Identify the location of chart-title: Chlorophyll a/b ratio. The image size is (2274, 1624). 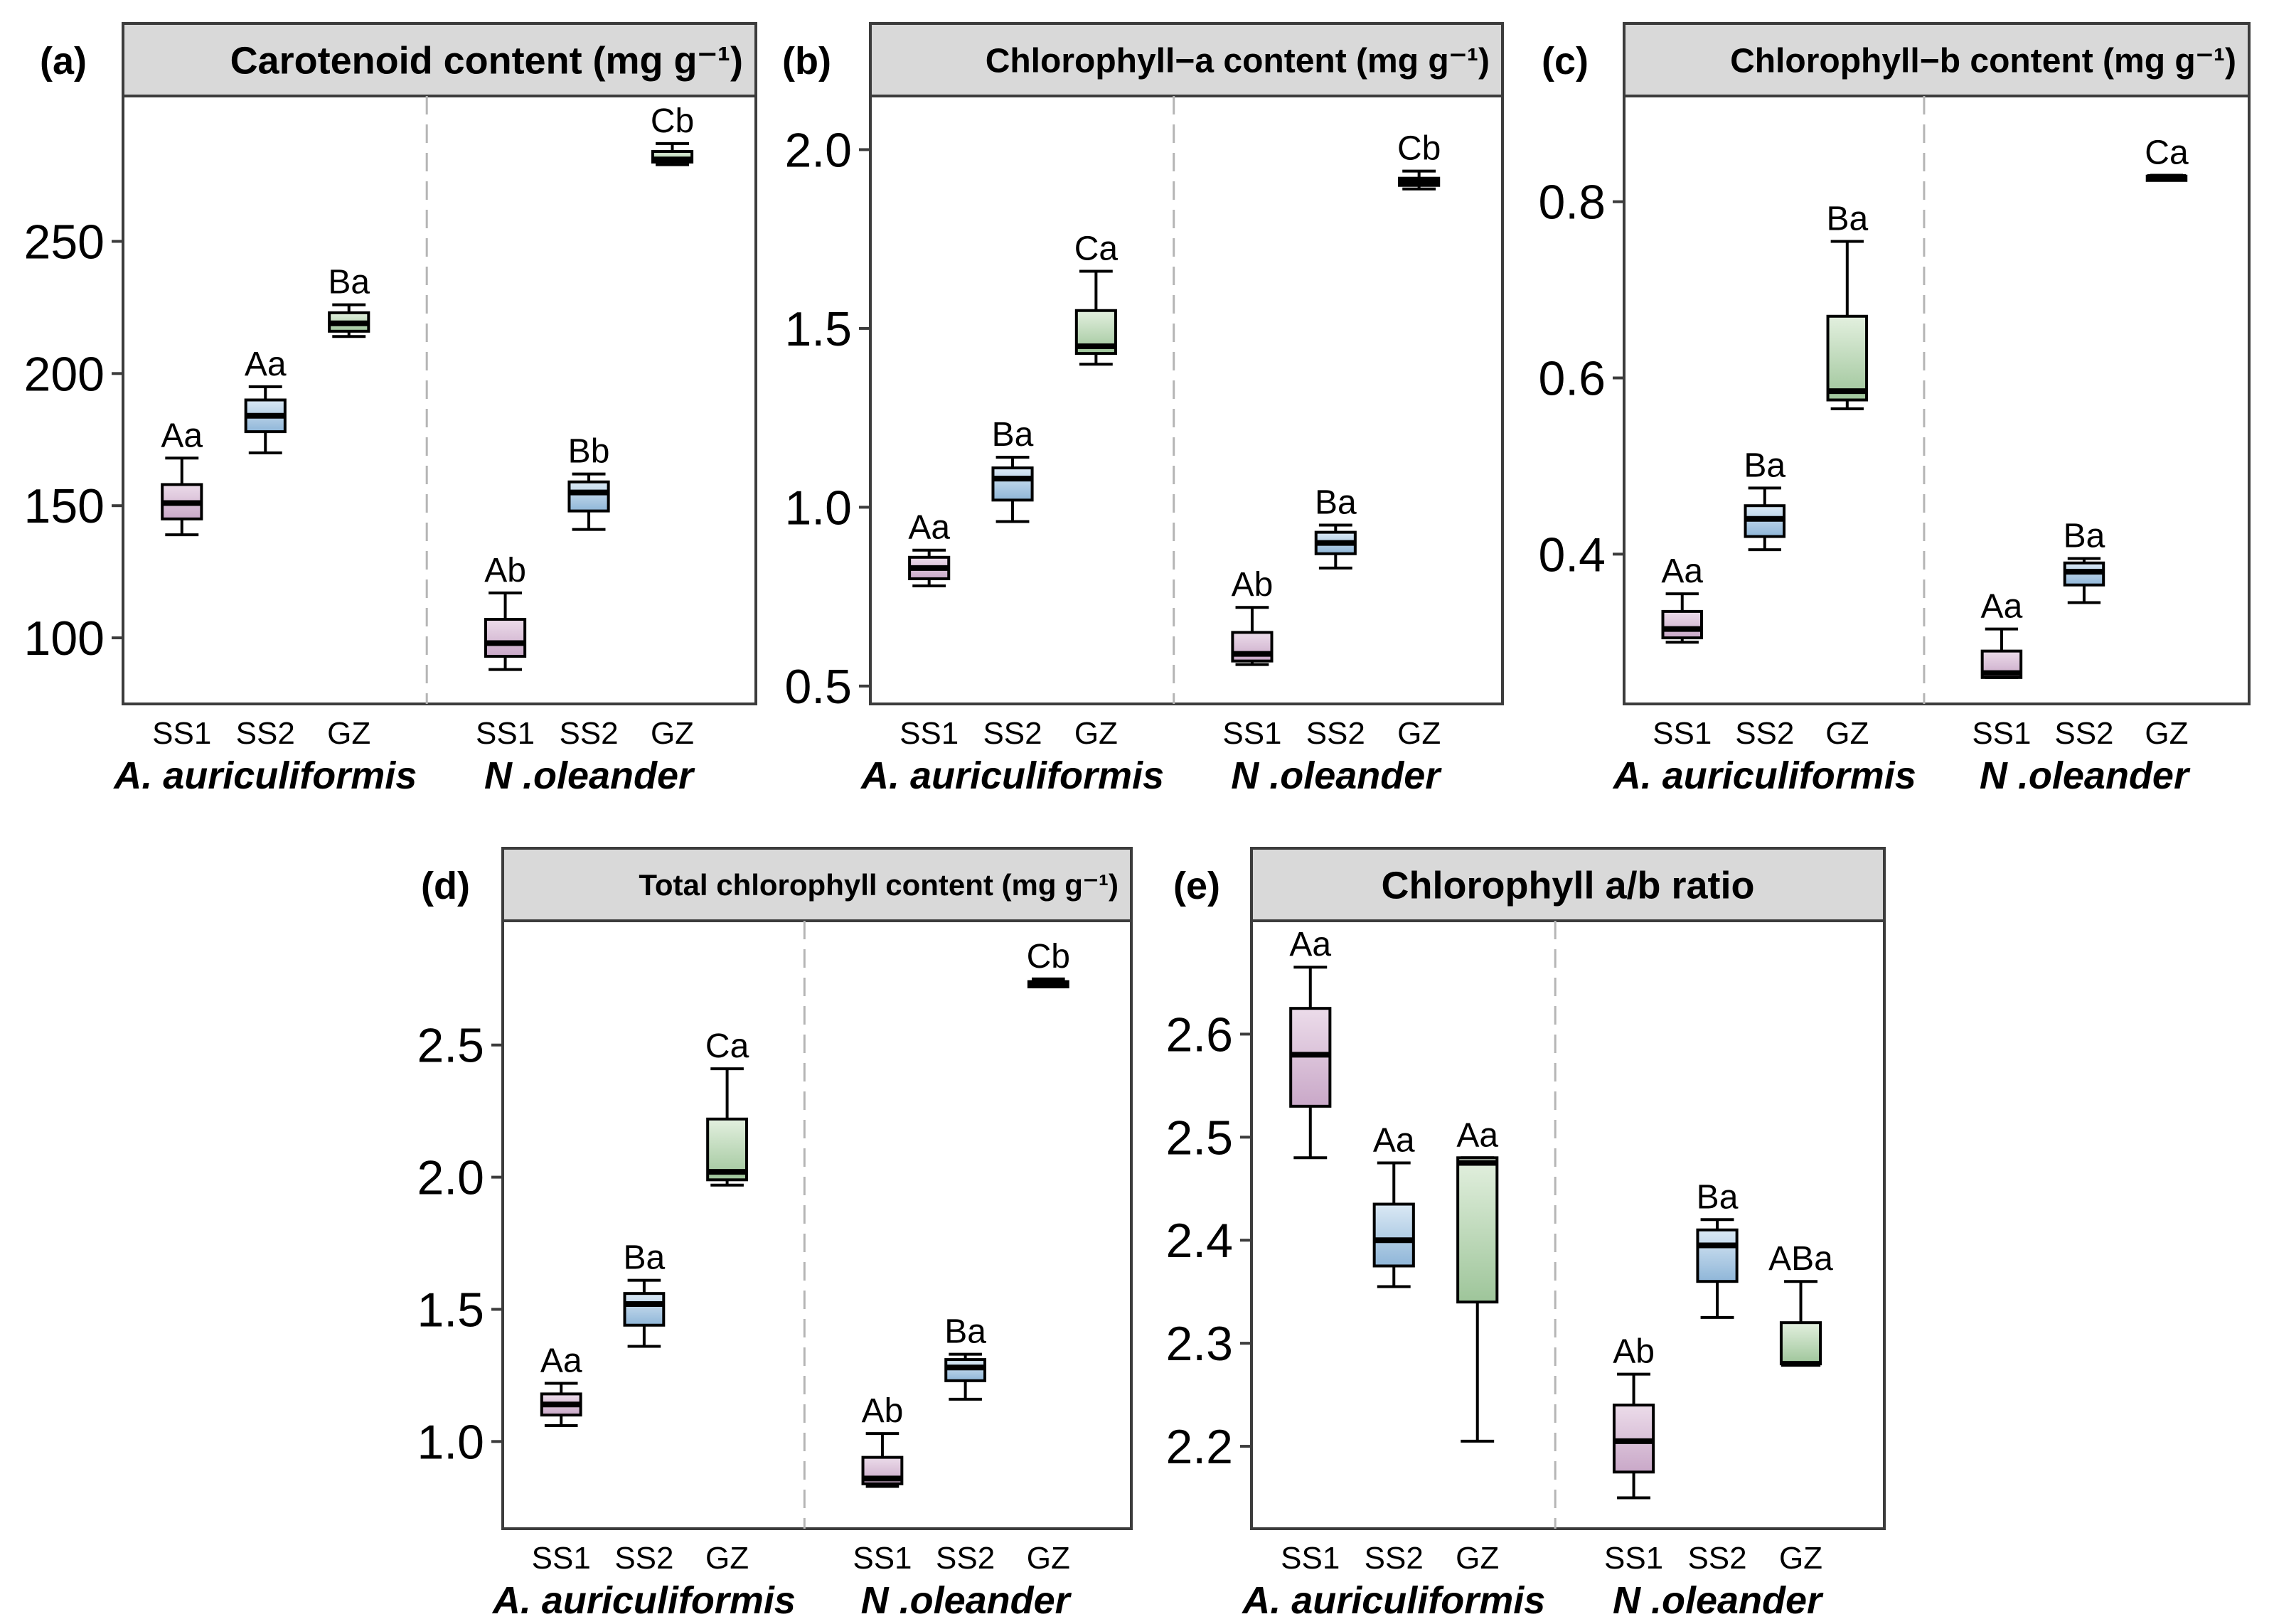
(1567, 885).